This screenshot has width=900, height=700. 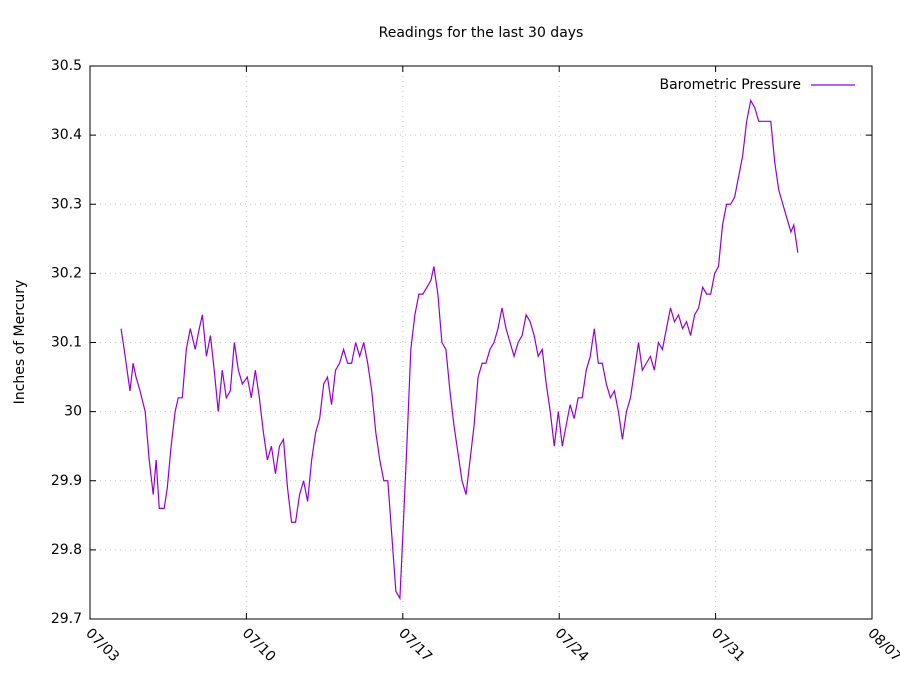 I want to click on y-tick-label: 30.5, so click(x=66, y=66).